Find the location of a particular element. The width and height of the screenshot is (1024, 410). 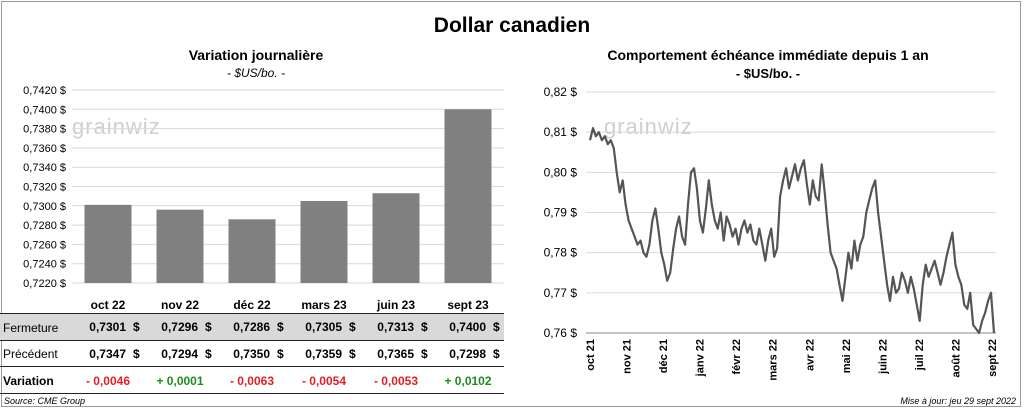

table-row-variation: Variation is located at coordinates (252, 380).